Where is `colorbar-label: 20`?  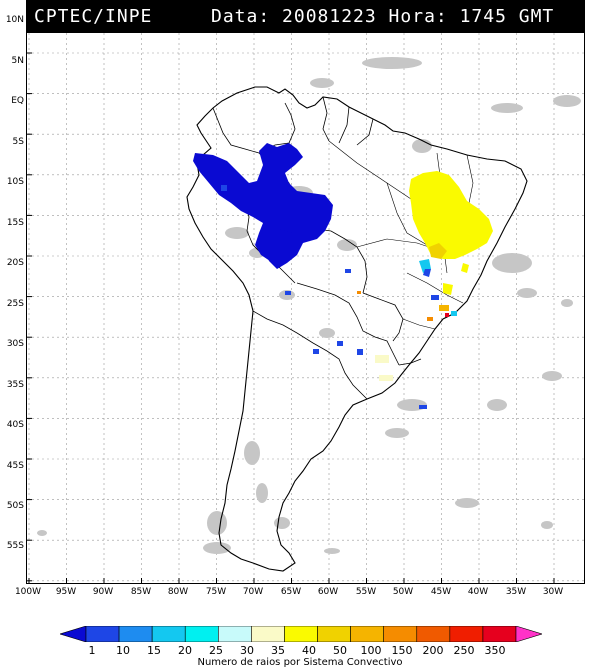
colorbar-label: 20 is located at coordinates (185, 650).